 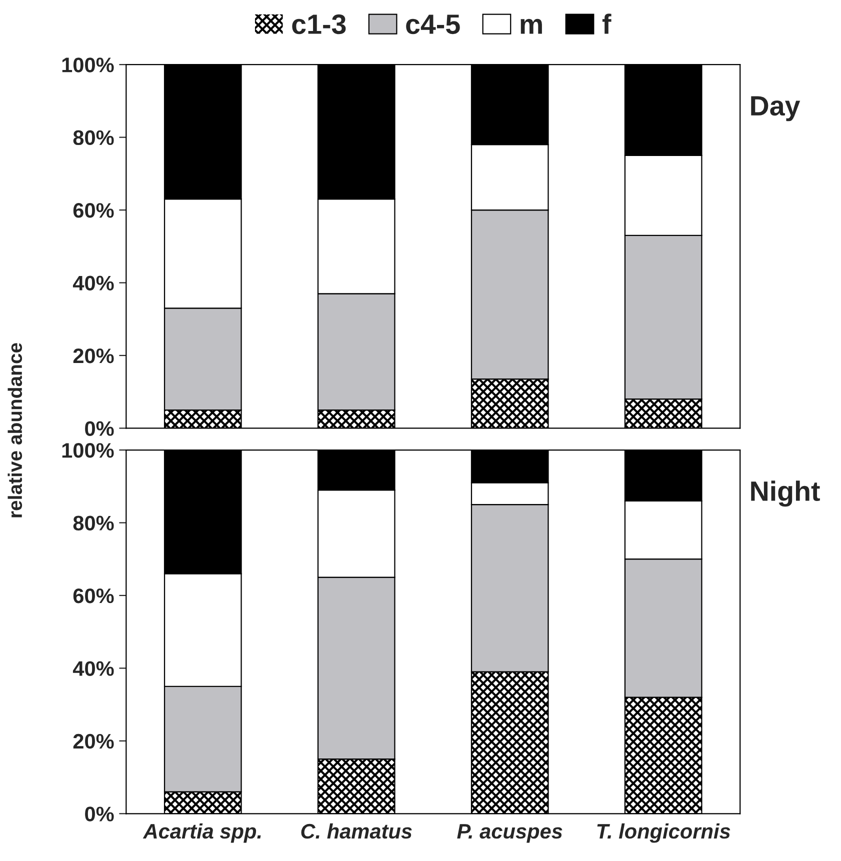 I want to click on x-tick-label: T. longicornis, so click(x=663, y=833).